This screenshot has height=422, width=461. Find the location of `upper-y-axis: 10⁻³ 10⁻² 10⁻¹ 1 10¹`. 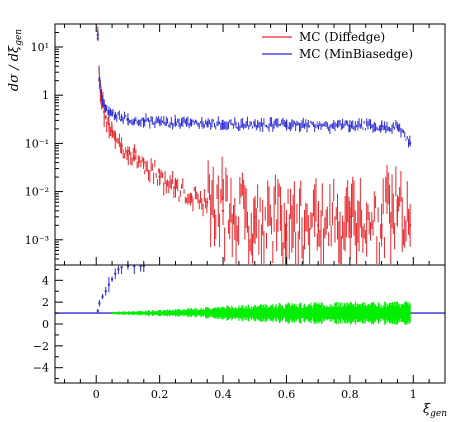

upper-y-axis: 10⁻³ 10⁻² 10⁻¹ 1 10¹ is located at coordinates (44, 144).